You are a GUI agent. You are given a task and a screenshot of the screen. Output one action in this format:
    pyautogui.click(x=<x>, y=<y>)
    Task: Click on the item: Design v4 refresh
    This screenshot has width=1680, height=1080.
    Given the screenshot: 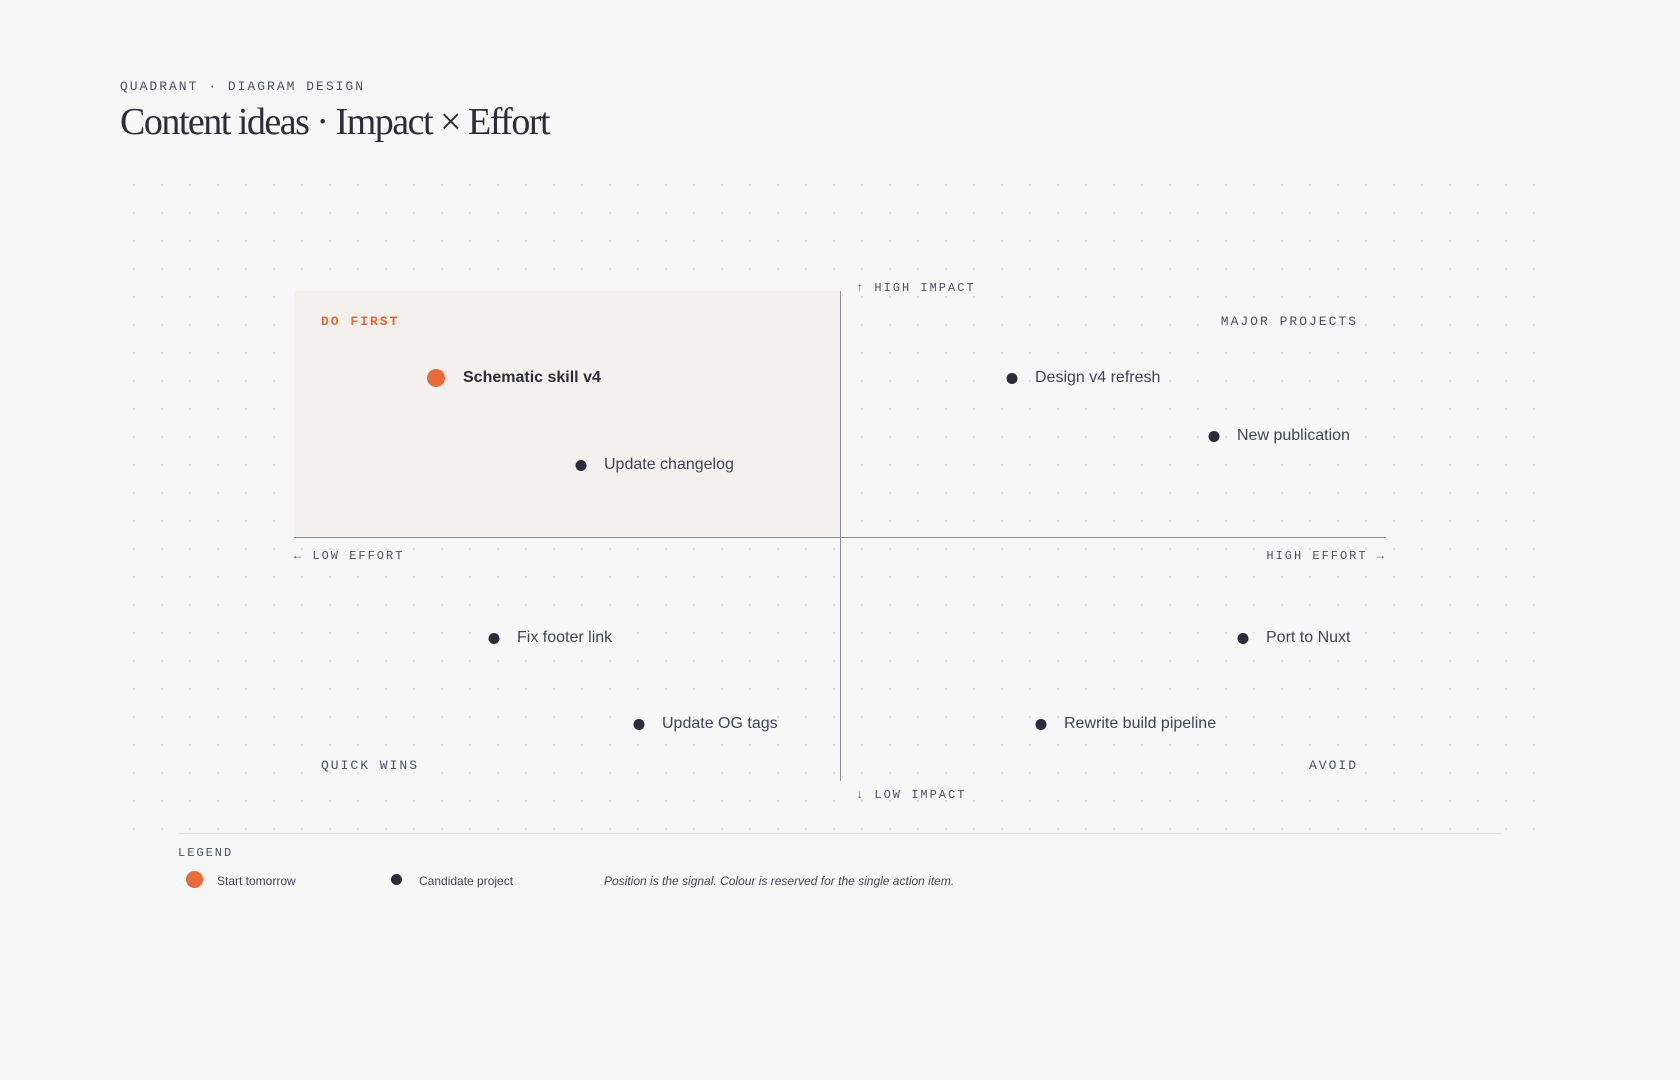 What is the action you would take?
    pyautogui.click(x=1083, y=378)
    